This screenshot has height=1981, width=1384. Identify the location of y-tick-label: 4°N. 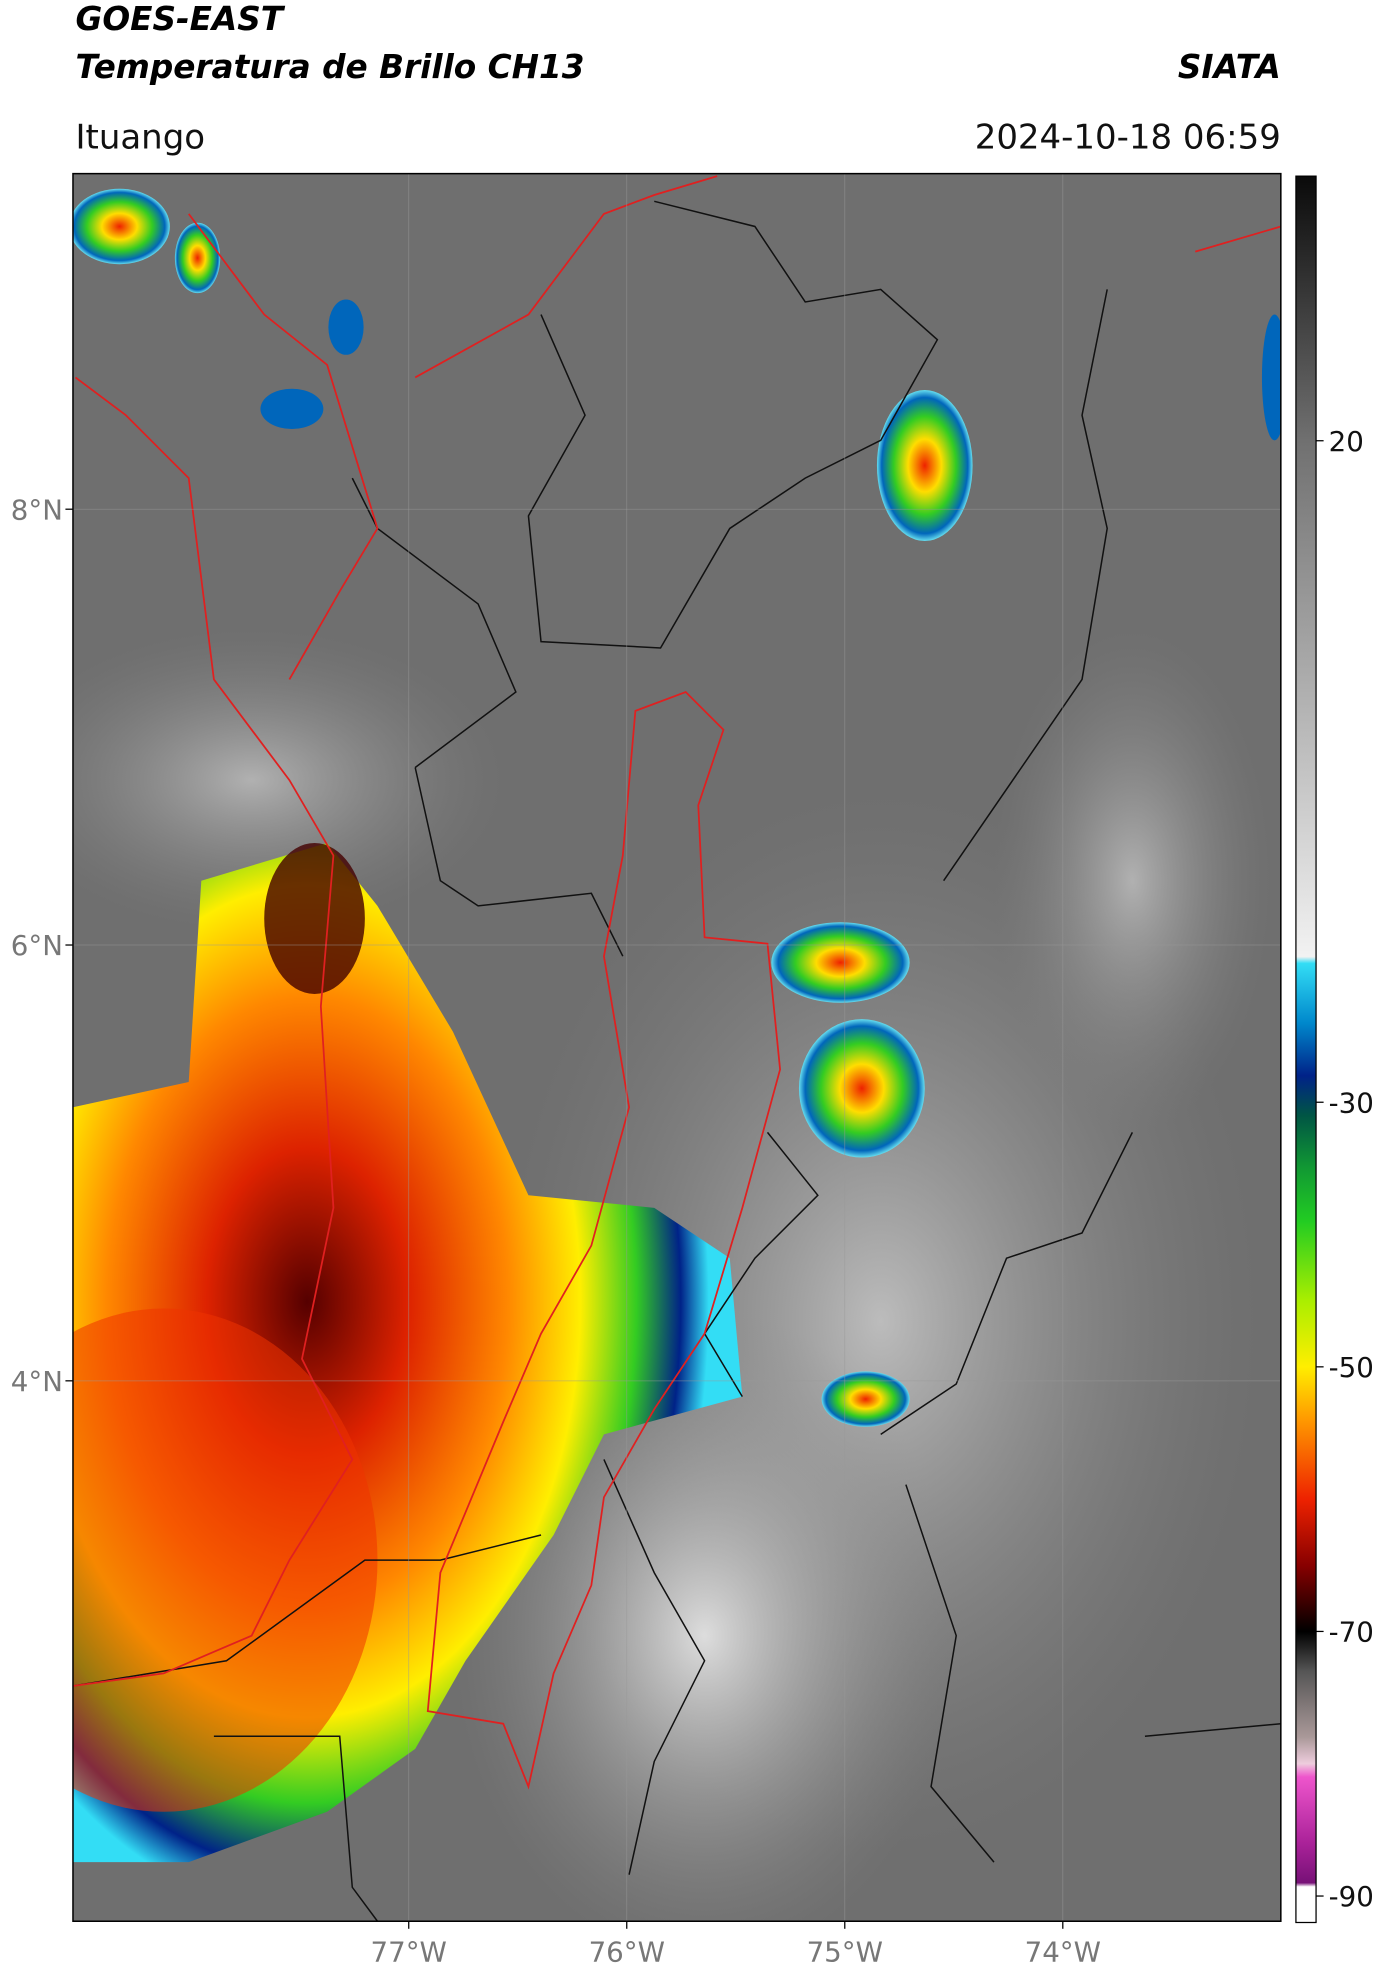
(37, 1381).